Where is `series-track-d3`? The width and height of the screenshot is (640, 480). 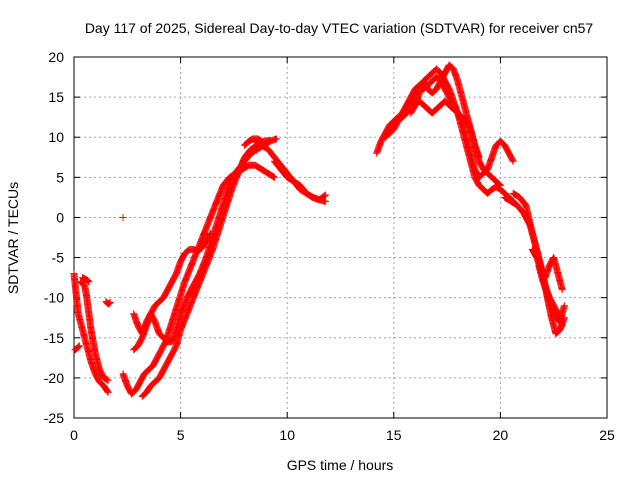
series-track-d3 is located at coordinates (447, 143).